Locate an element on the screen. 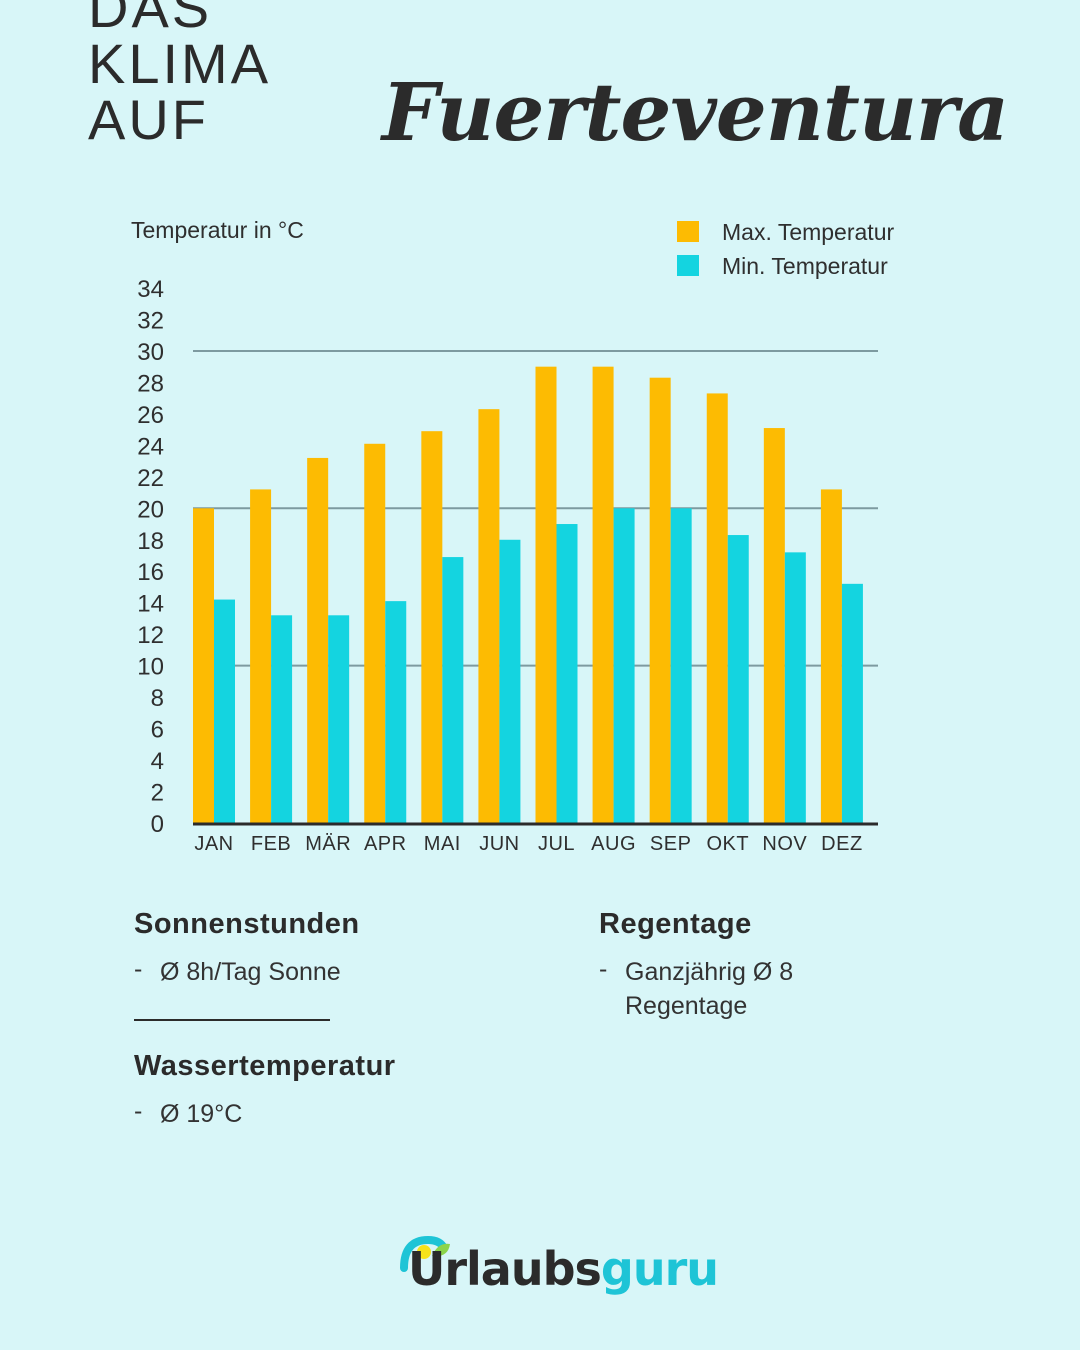  y-tick-label: 12 is located at coordinates (150, 635).